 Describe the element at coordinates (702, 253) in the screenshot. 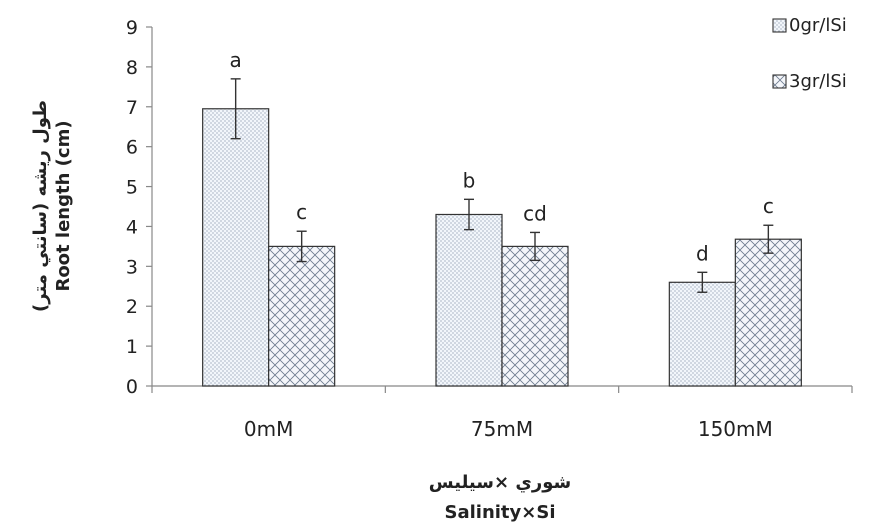

I see `significance-letter: d` at that location.